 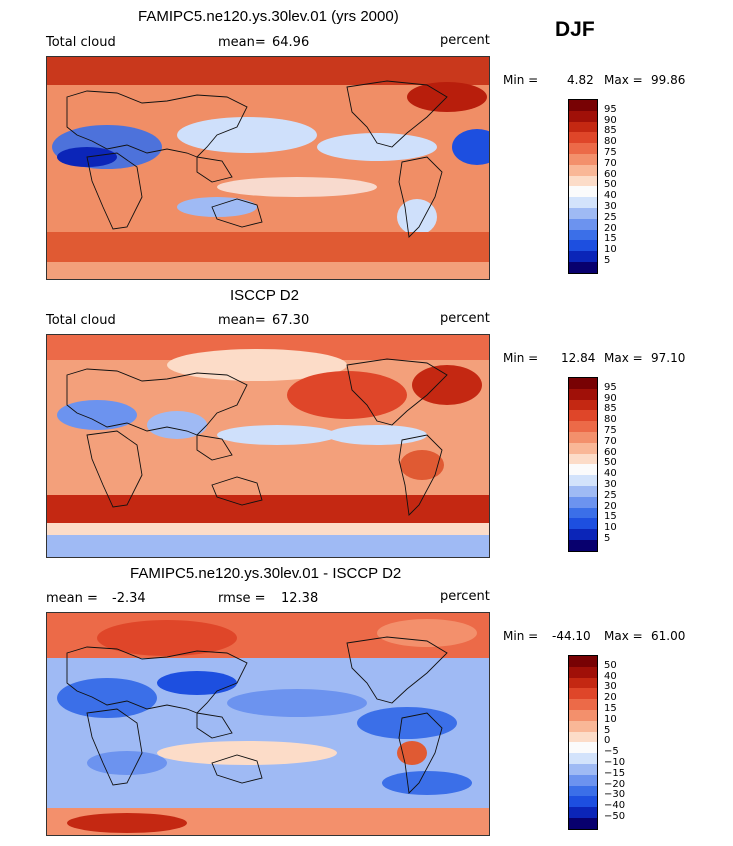 I want to click on panel-1-arctic-band, so click(x=268, y=71).